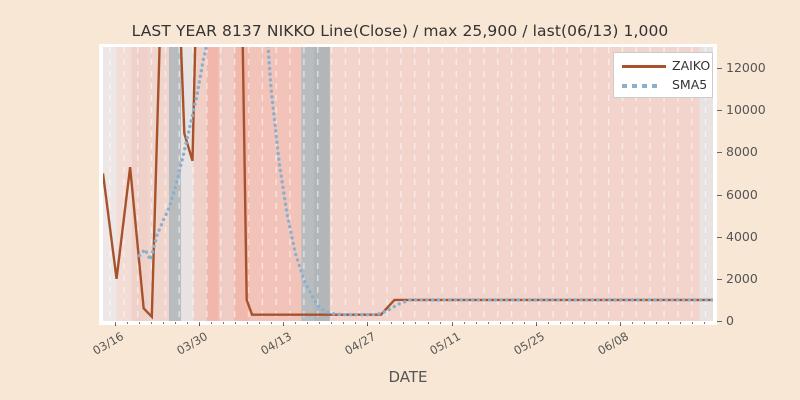 The image size is (800, 400). I want to click on legend-label-zaiko: ZAIKO, so click(691, 65).